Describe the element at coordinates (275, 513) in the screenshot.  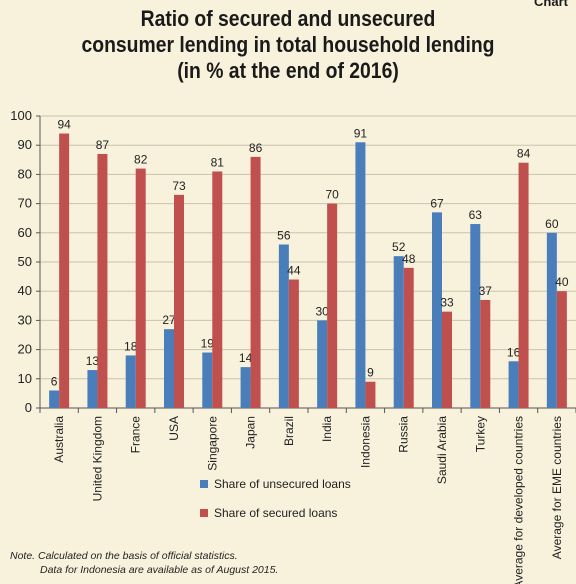
I see `legend-label: Share of secured loans` at that location.